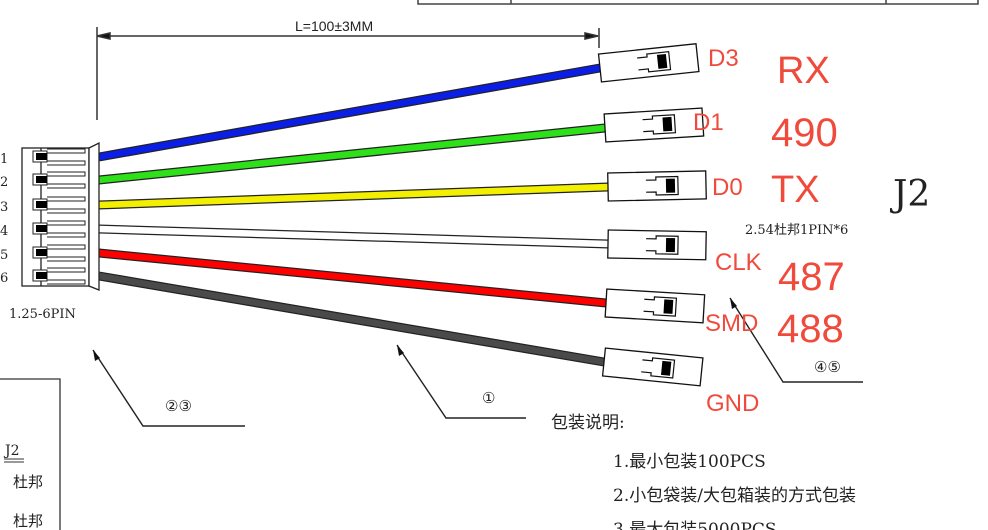 Image resolution: width=988 pixels, height=530 pixels. I want to click on callout-terminal: ④⑤, so click(827, 367).